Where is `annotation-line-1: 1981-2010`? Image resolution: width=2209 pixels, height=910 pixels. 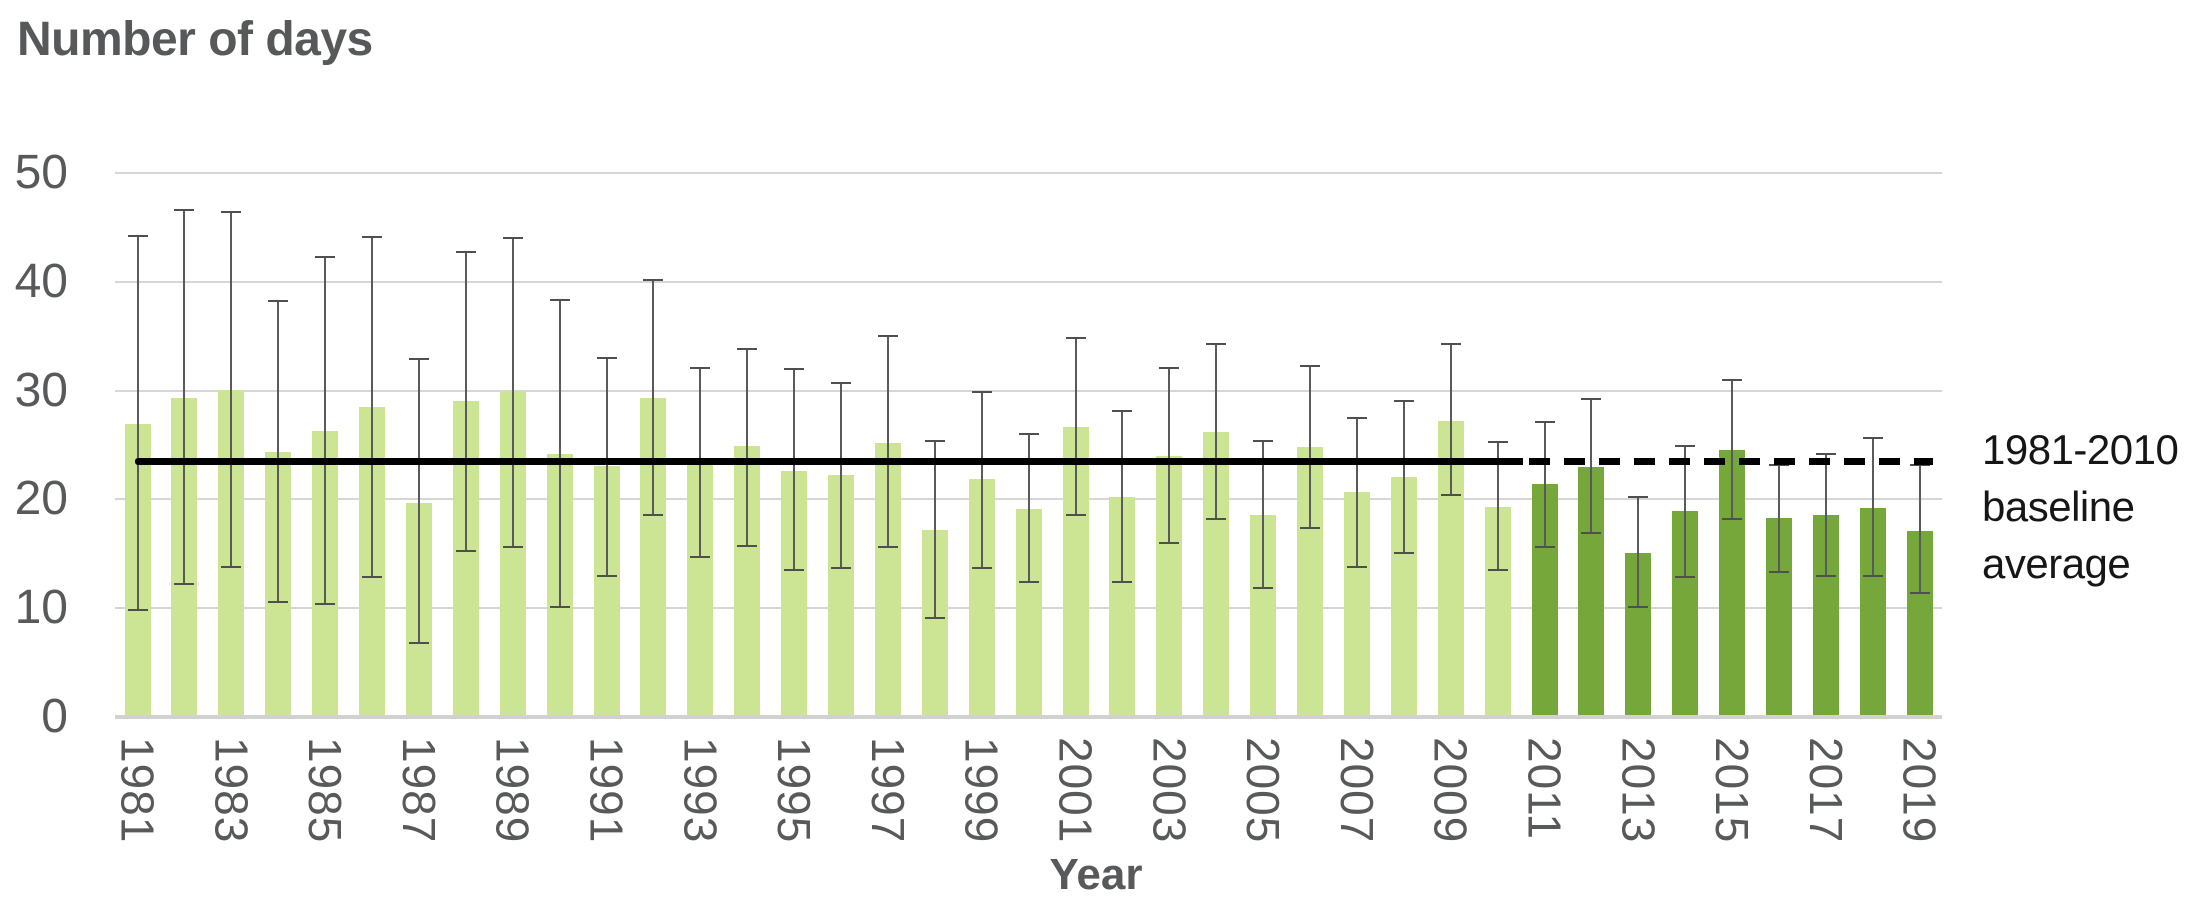
annotation-line-1: 1981-2010 is located at coordinates (2080, 449).